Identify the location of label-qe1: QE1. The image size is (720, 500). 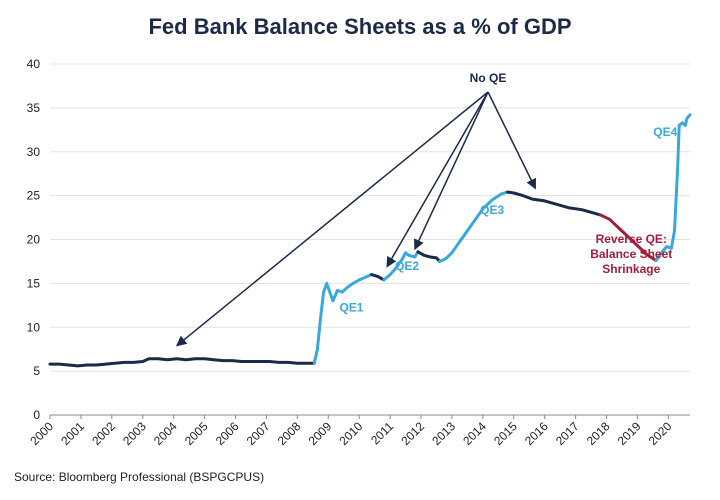
(351, 307).